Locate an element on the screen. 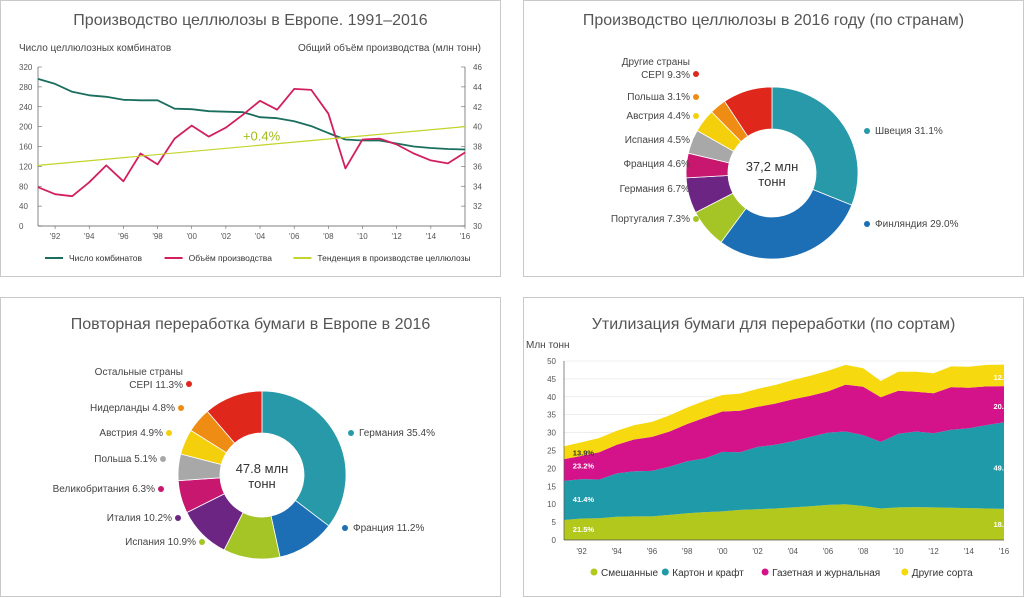 The height and width of the screenshot is (598, 1024). slice-pct: 11.3% is located at coordinates (169, 385).